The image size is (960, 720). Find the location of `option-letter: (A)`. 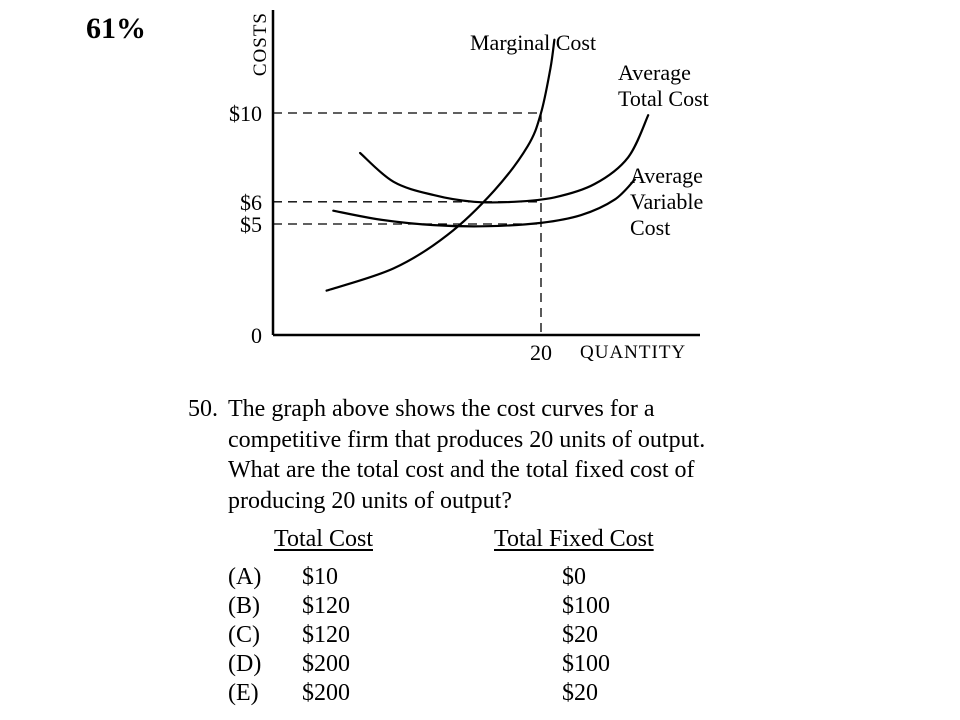

option-letter: (A) is located at coordinates (245, 577).